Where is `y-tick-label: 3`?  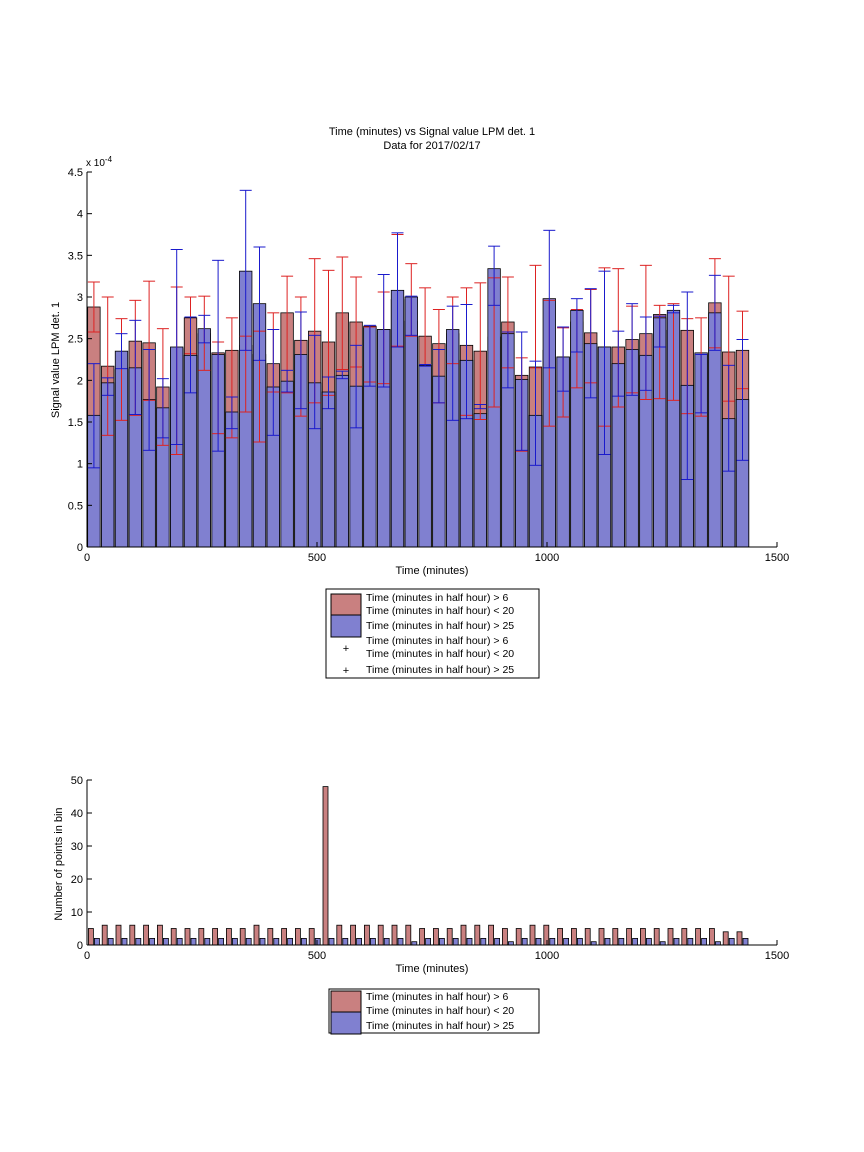 y-tick-label: 3 is located at coordinates (80, 298).